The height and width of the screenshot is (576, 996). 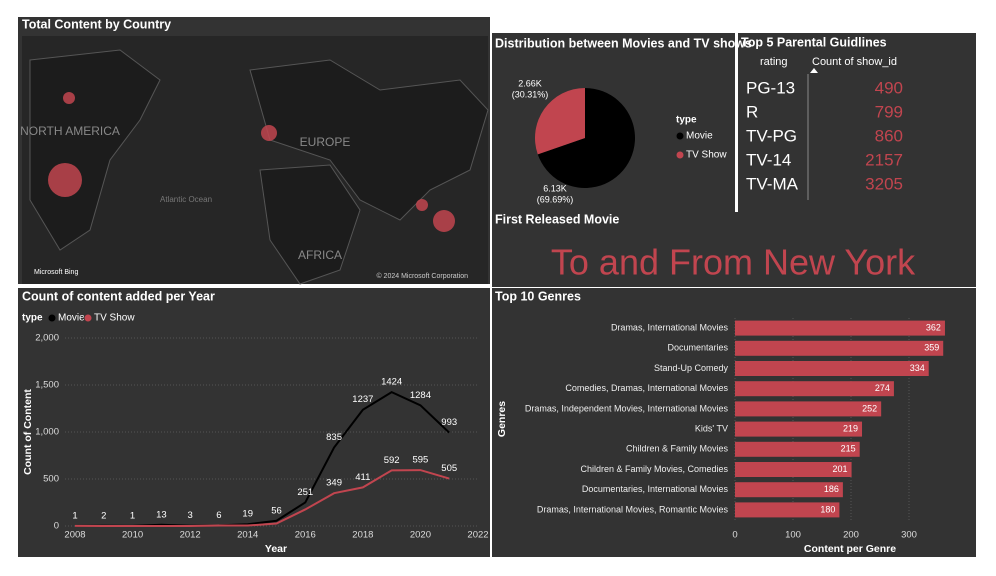 What do you see at coordinates (247, 535) in the screenshot?
I see `x-tick-label: 2014` at bounding box center [247, 535].